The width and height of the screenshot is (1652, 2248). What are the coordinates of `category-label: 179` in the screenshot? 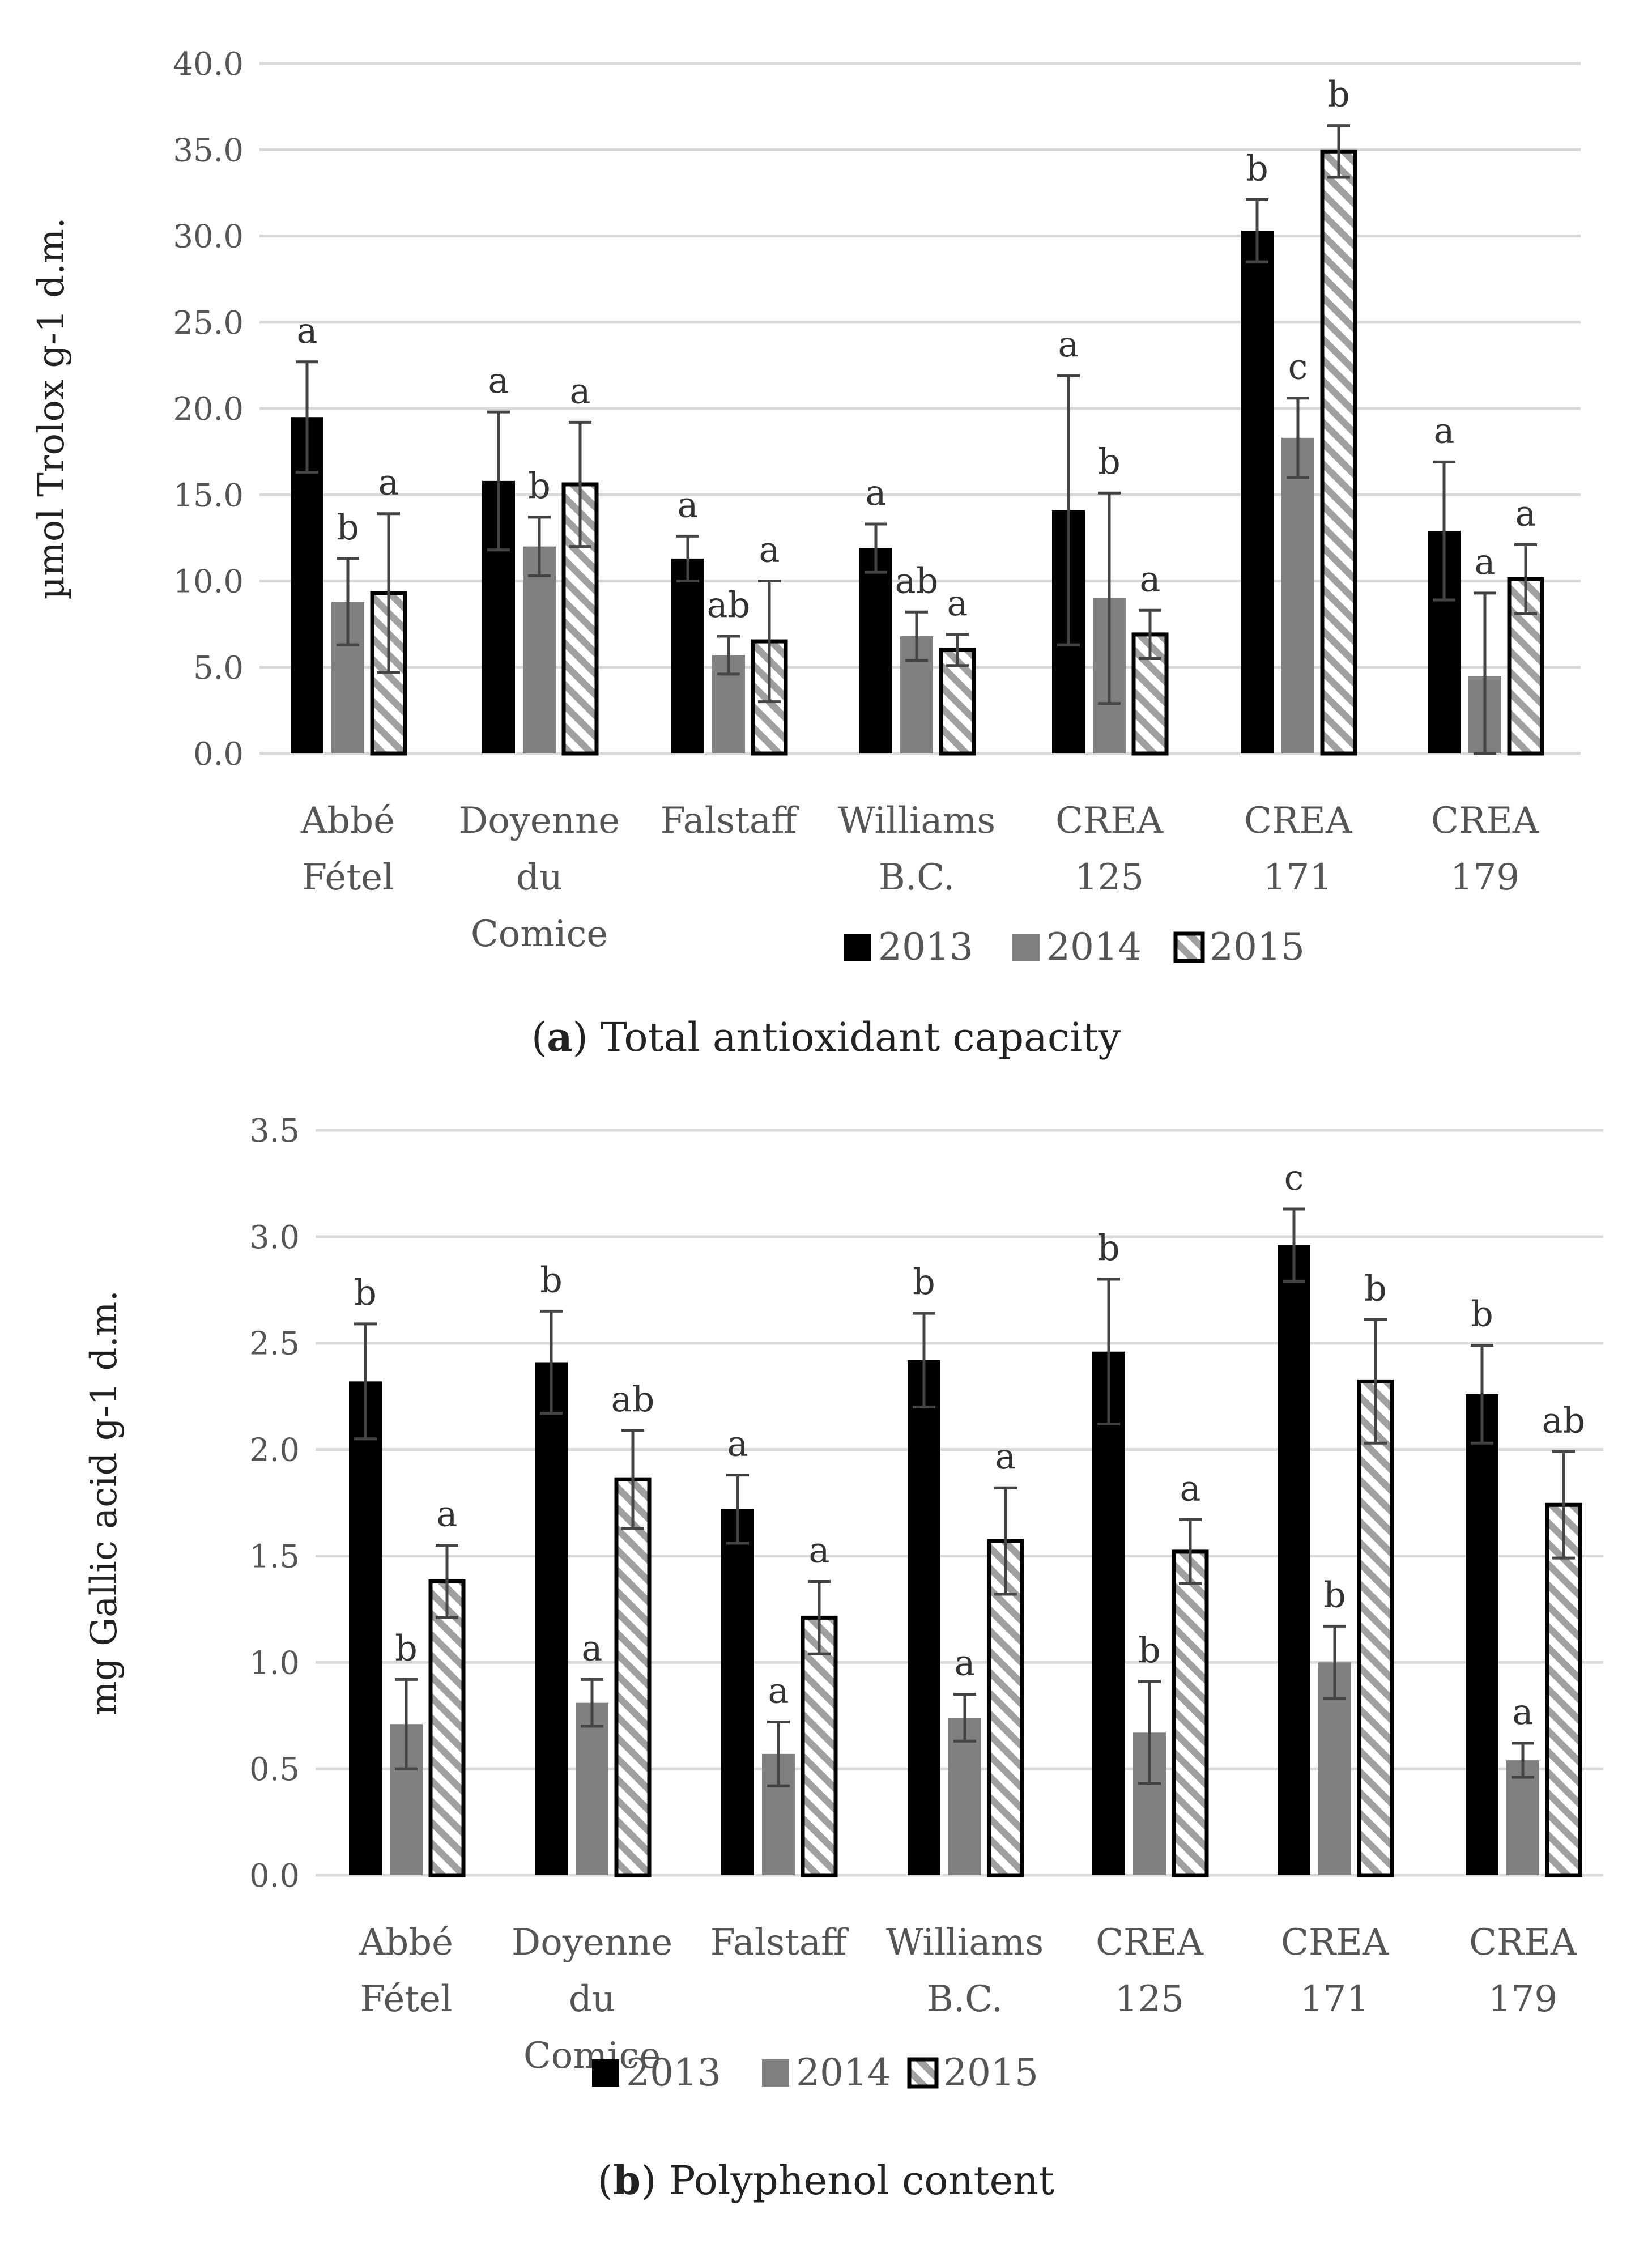 It's located at (1484, 878).